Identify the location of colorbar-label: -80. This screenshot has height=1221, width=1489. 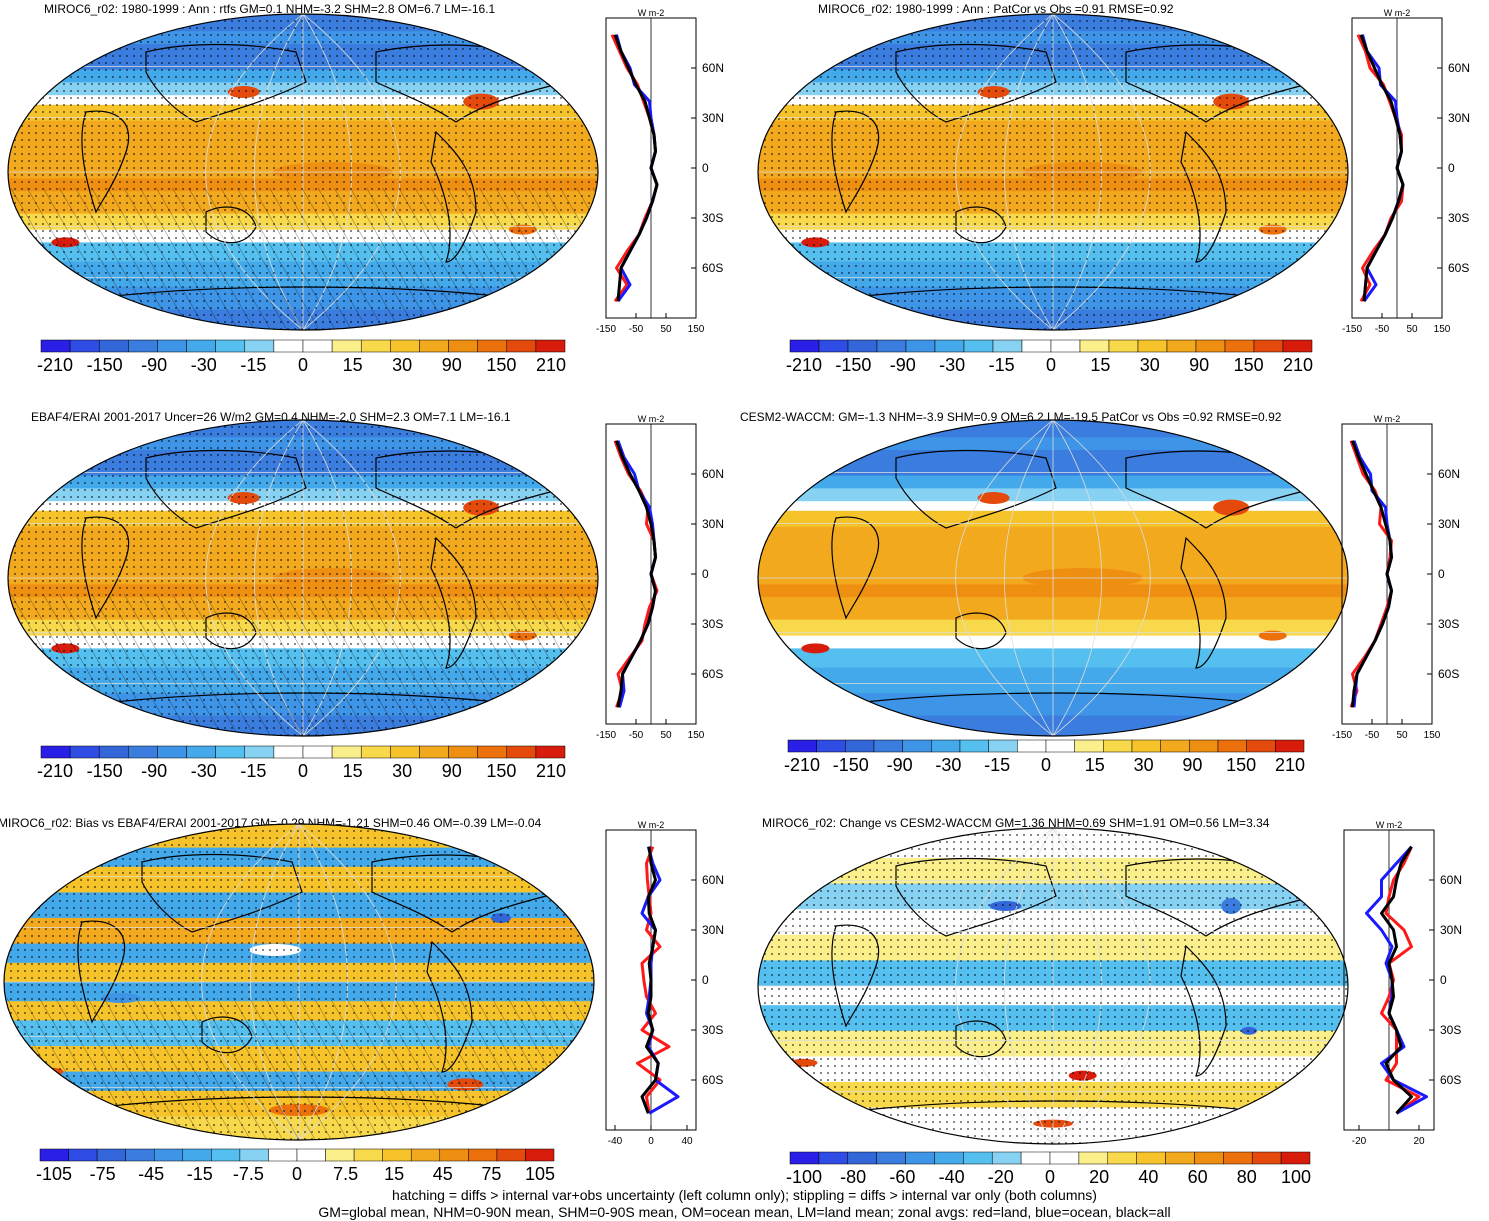
(853, 1177).